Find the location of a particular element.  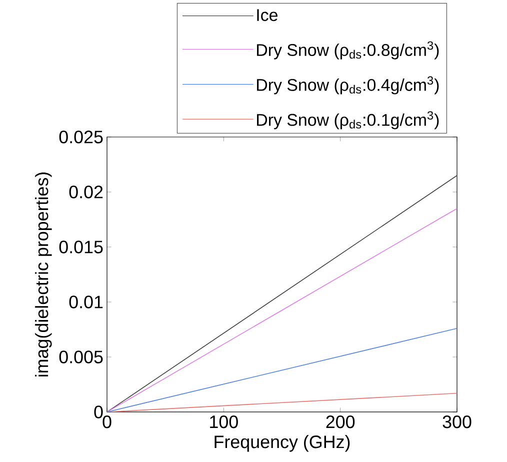

y-tick-label: 0.005 is located at coordinates (81, 357).